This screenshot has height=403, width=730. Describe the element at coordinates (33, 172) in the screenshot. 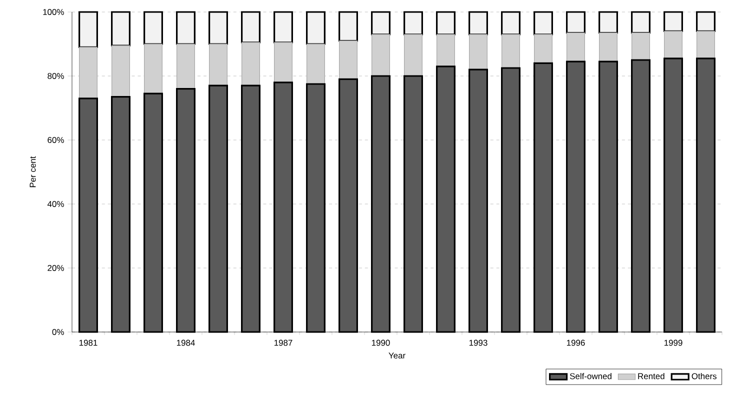

I see `y-axis-title: Per cent` at that location.